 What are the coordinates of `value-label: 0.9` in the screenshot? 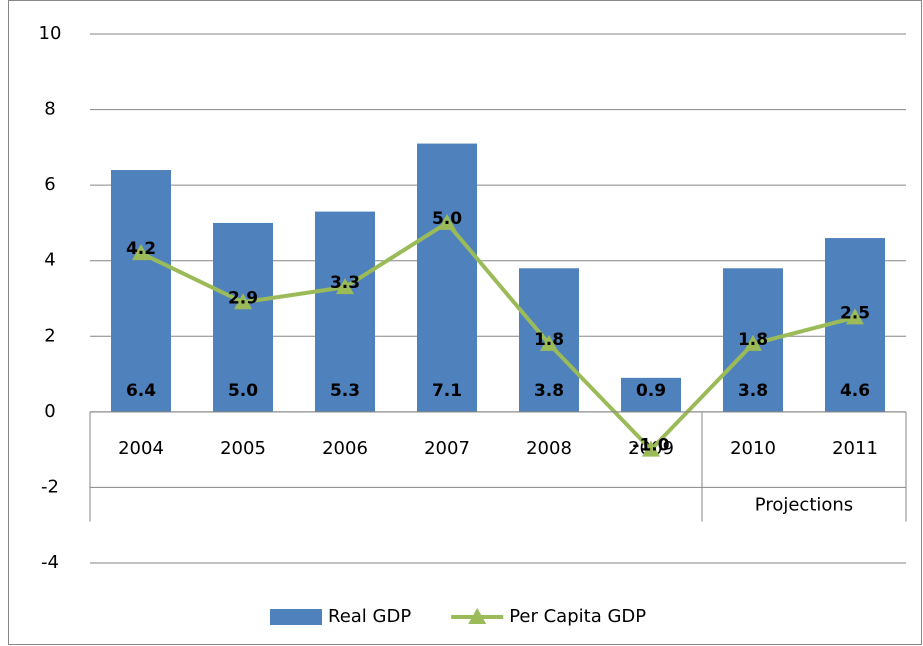 It's located at (651, 391).